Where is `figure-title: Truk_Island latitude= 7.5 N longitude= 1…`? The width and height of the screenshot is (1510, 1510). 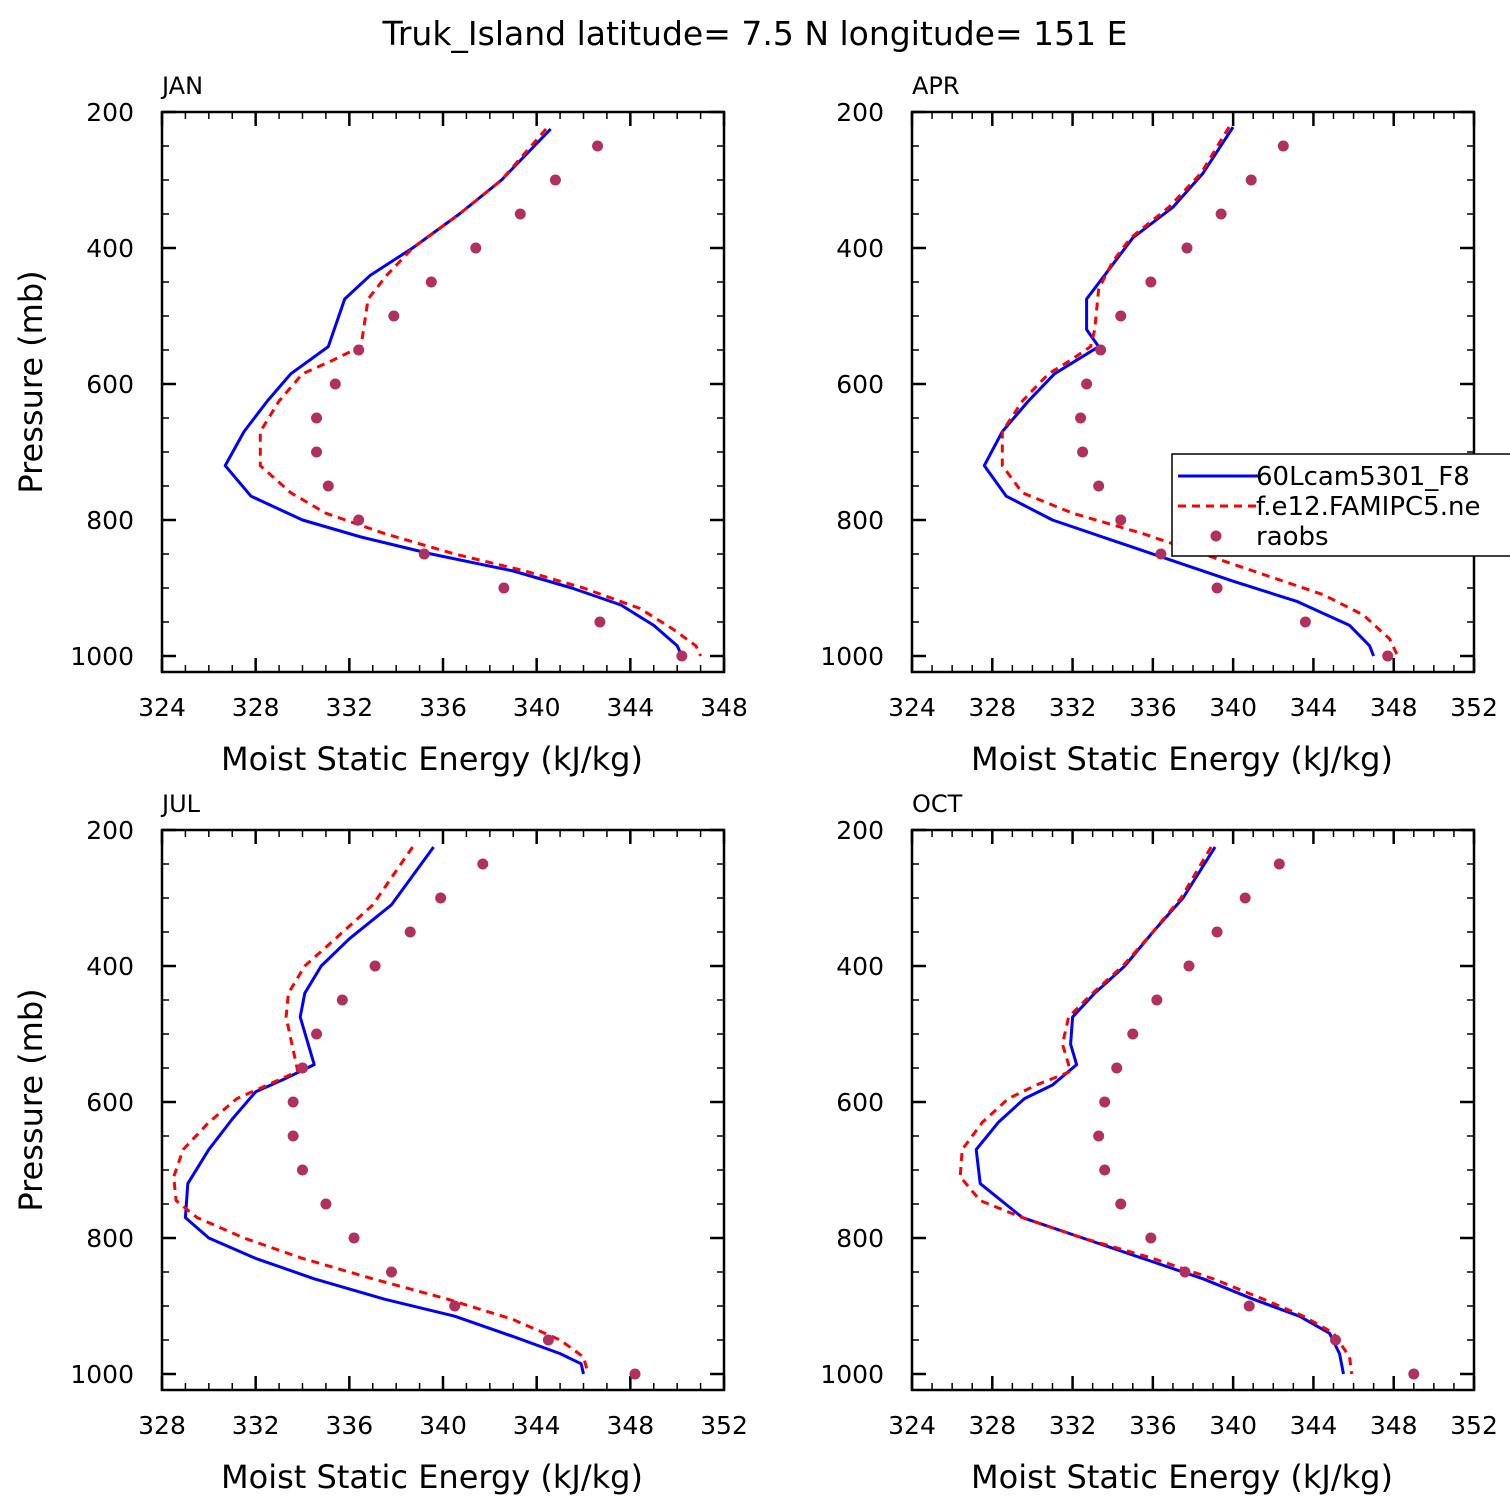
figure-title: Truk_Island latitude= 7.5 N longitude= 1… is located at coordinates (755, 33).